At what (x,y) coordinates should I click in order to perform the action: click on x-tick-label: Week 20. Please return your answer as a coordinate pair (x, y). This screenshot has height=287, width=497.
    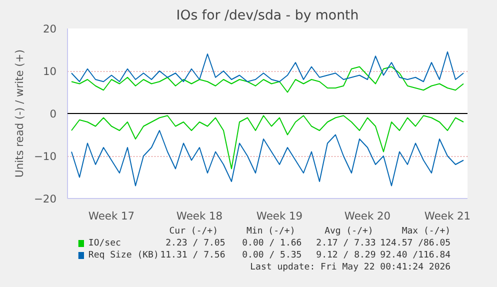
    Looking at the image, I should click on (367, 216).